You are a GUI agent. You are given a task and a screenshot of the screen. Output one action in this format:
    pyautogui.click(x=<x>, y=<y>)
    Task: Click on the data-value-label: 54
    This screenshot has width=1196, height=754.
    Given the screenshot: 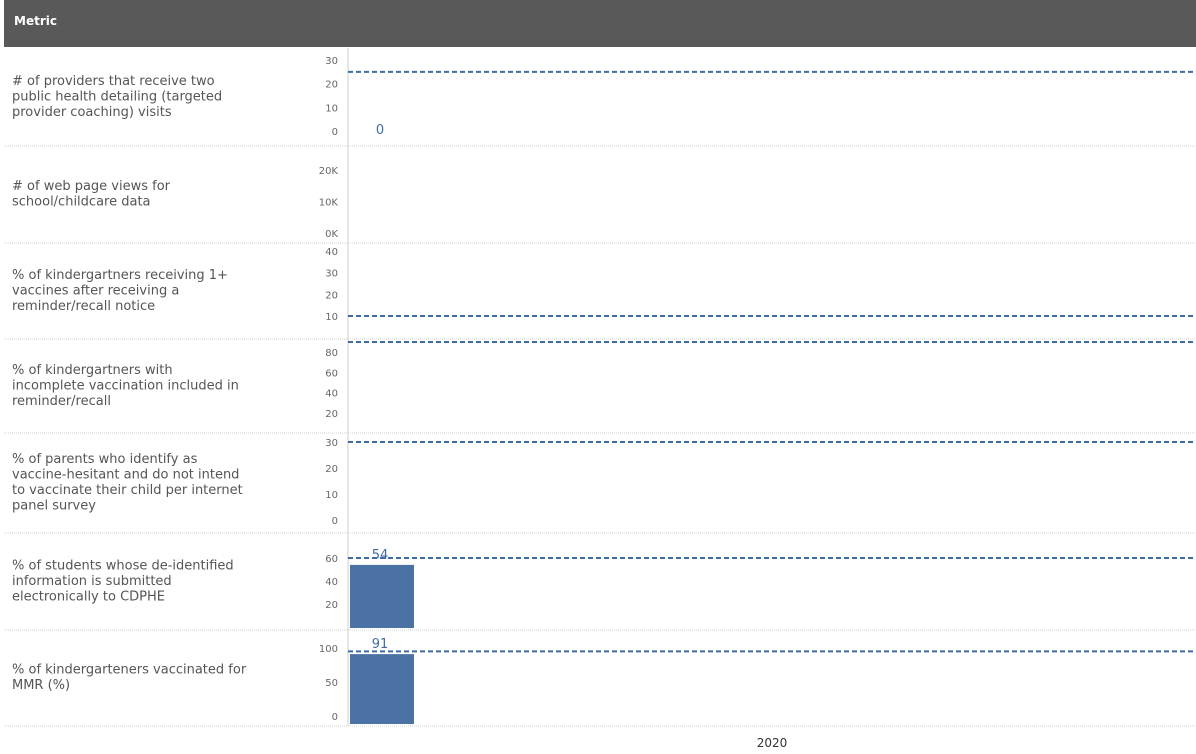 What is the action you would take?
    pyautogui.click(x=380, y=555)
    